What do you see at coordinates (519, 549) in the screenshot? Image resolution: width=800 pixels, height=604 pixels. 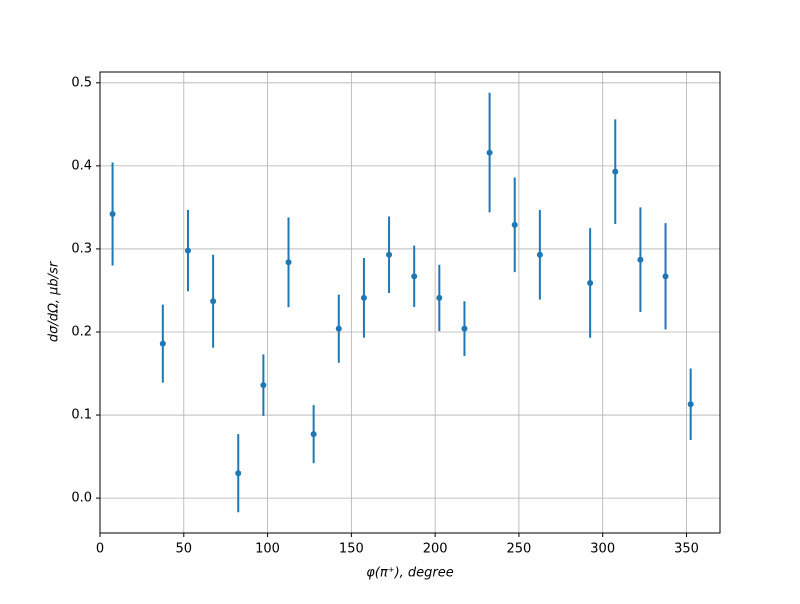 I see `x-tick-label: 250` at bounding box center [519, 549].